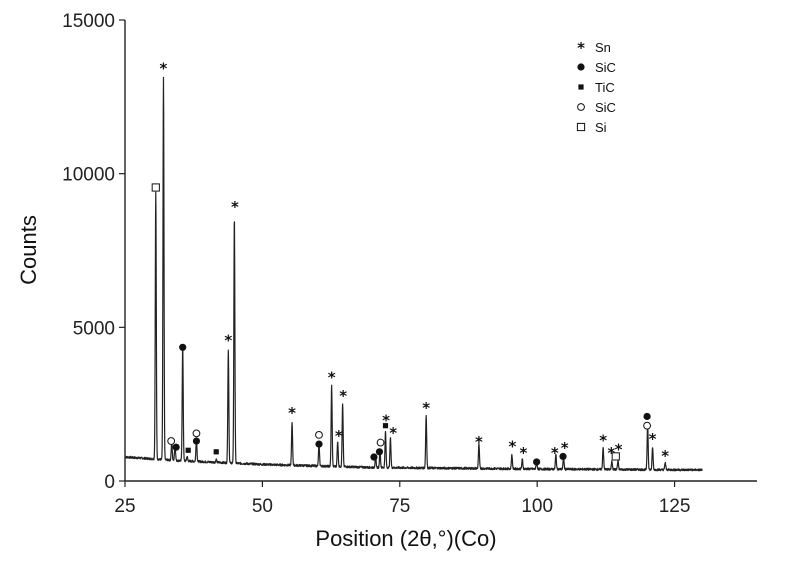 The height and width of the screenshot is (563, 786). What do you see at coordinates (581, 67) in the screenshot?
I see `legend-filled-circle-icon` at bounding box center [581, 67].